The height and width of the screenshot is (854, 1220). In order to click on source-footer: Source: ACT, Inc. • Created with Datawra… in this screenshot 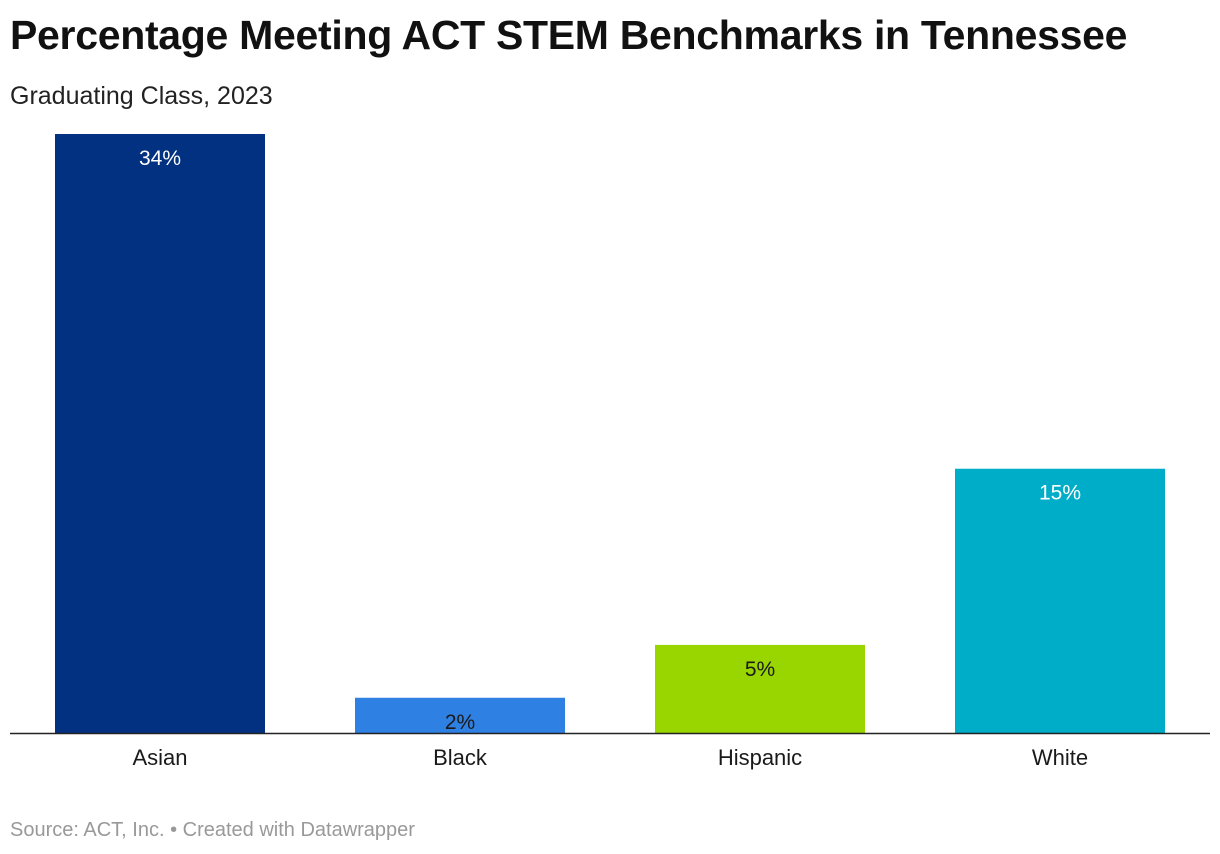, I will do `click(212, 830)`.